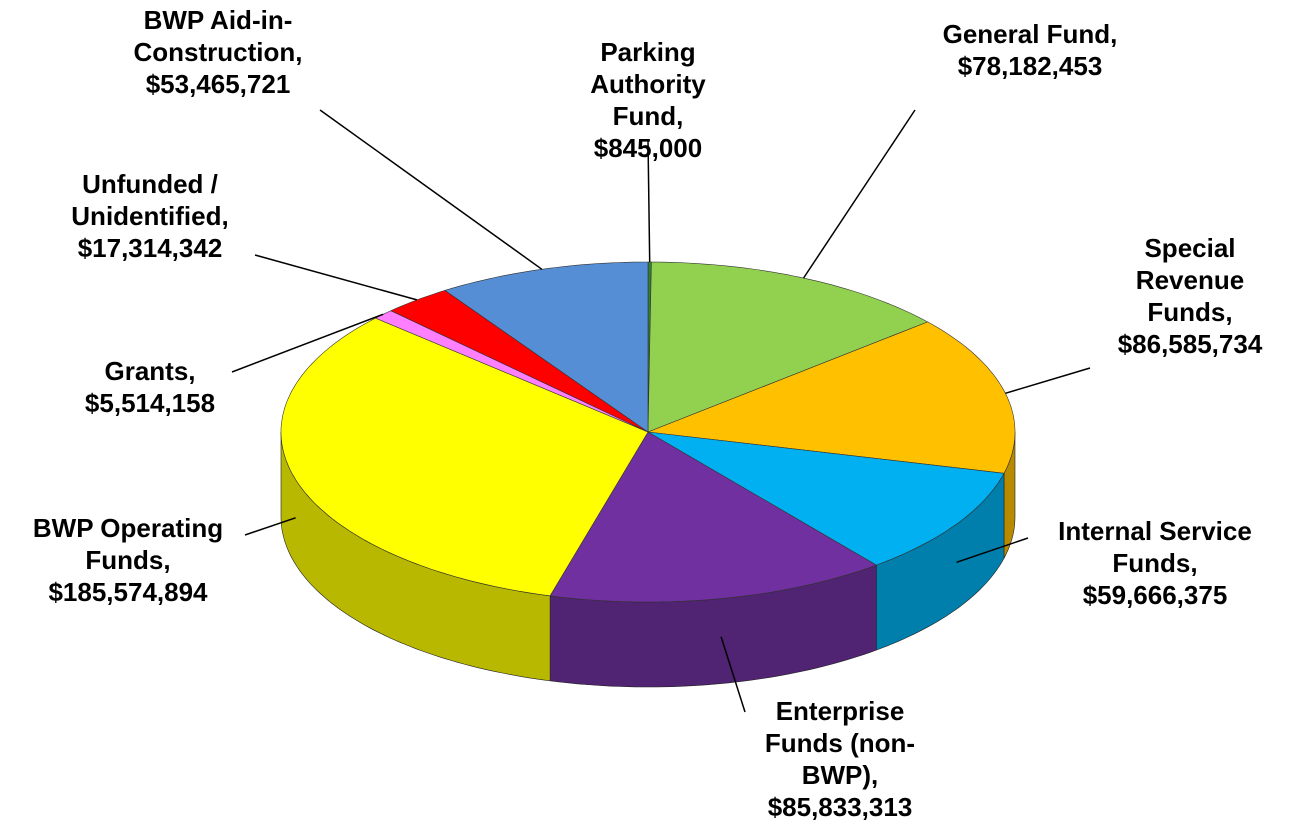  Describe the element at coordinates (840, 743) in the screenshot. I see `slice-name: Enterprise Funds (non-BWP),` at that location.